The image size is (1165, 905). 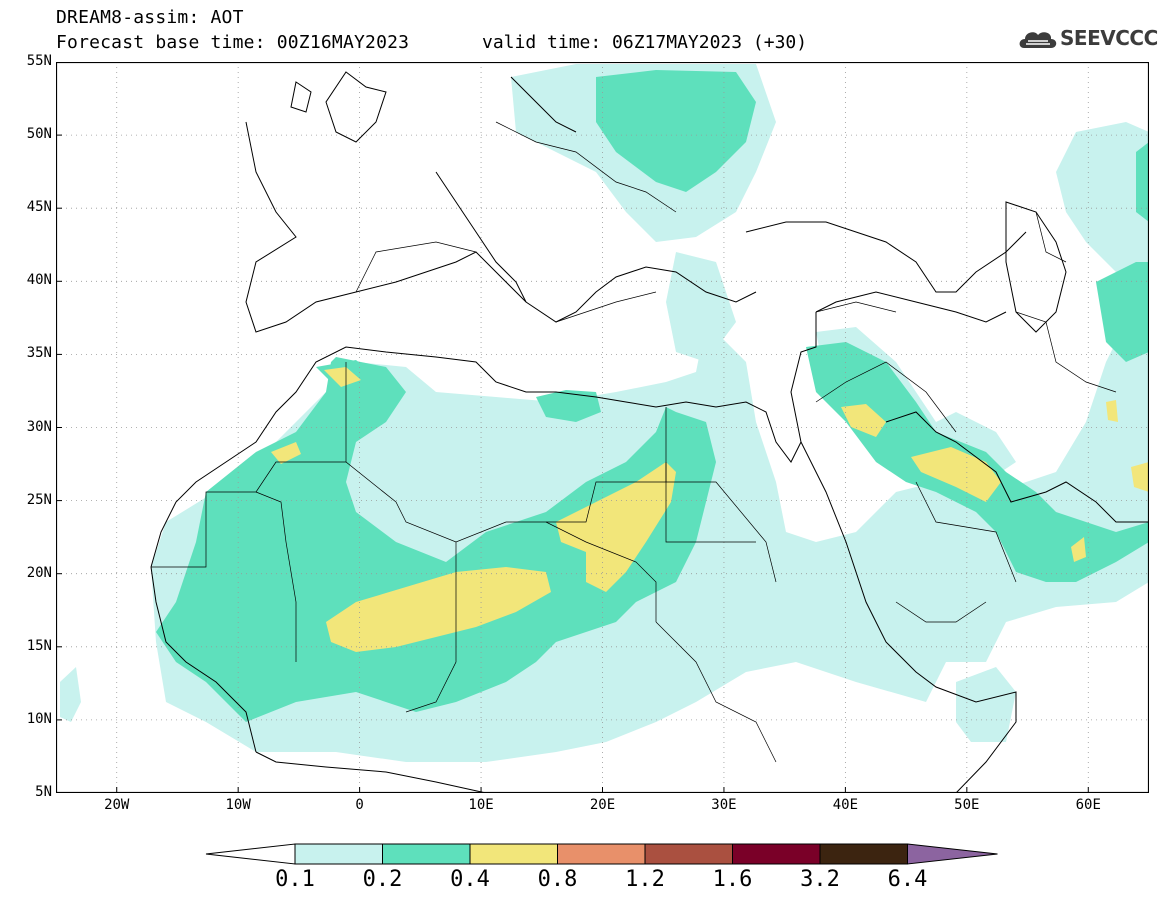 What do you see at coordinates (907, 879) in the screenshot?
I see `colorbar-level-label: 6.4` at bounding box center [907, 879].